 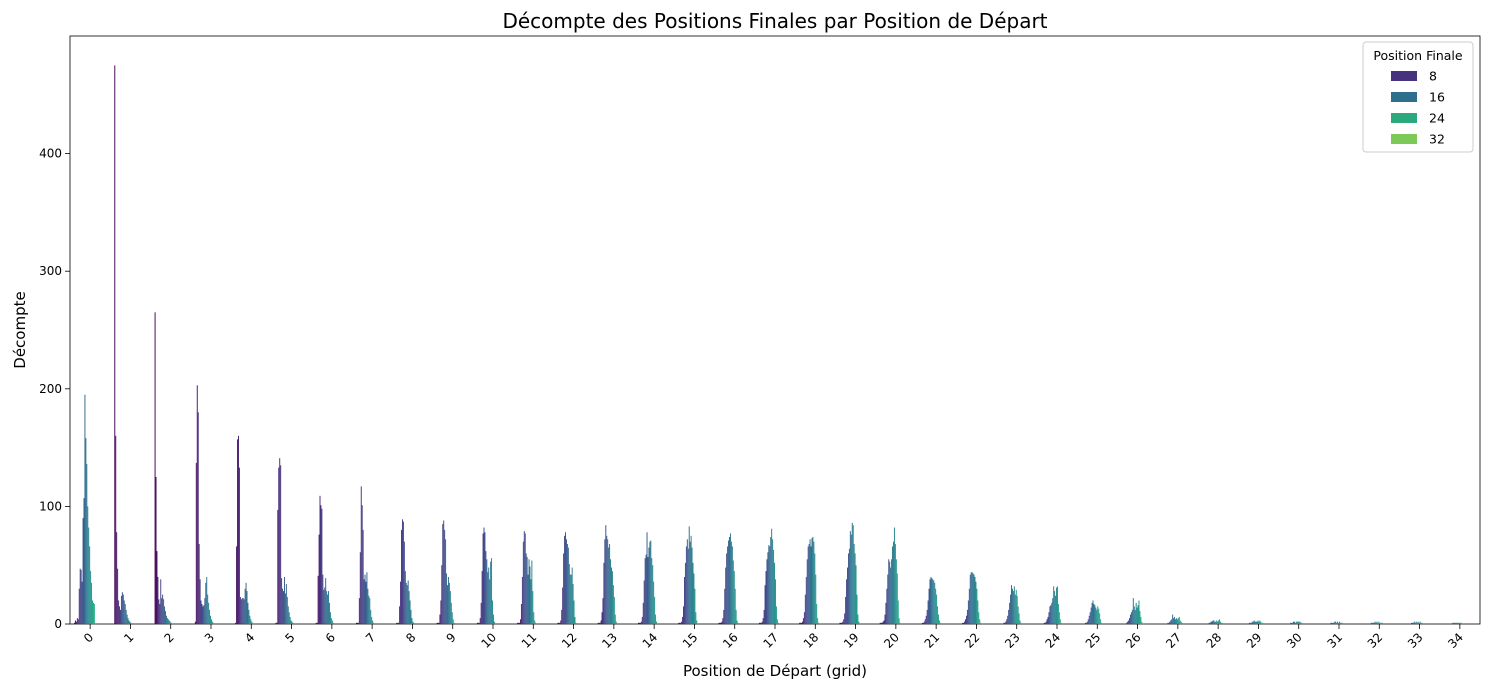 I want to click on x-tick-label: 2, so click(x=169, y=637).